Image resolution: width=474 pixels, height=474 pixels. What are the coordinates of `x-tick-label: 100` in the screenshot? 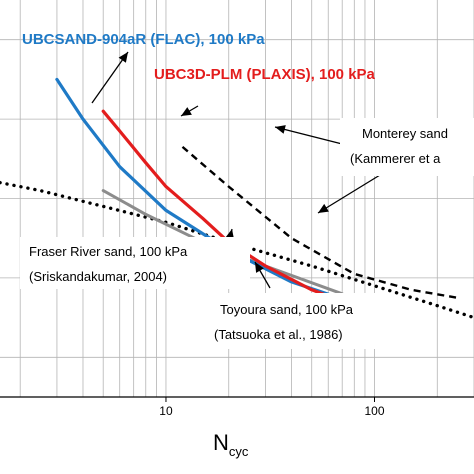 It's located at (374, 411).